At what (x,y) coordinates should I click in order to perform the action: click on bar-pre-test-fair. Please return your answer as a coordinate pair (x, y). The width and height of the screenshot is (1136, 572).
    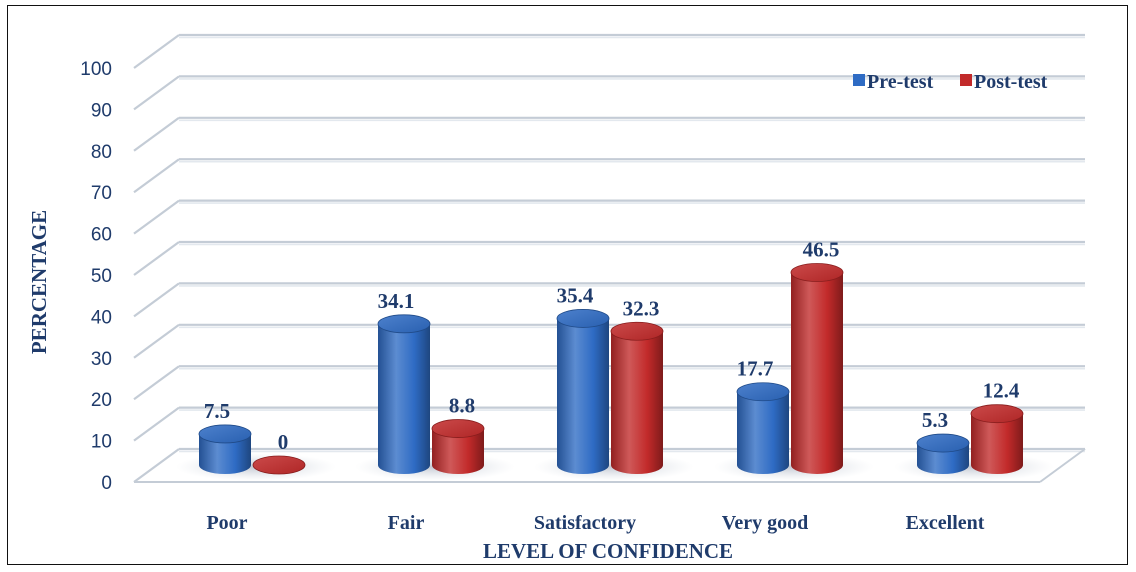
    Looking at the image, I should click on (404, 394).